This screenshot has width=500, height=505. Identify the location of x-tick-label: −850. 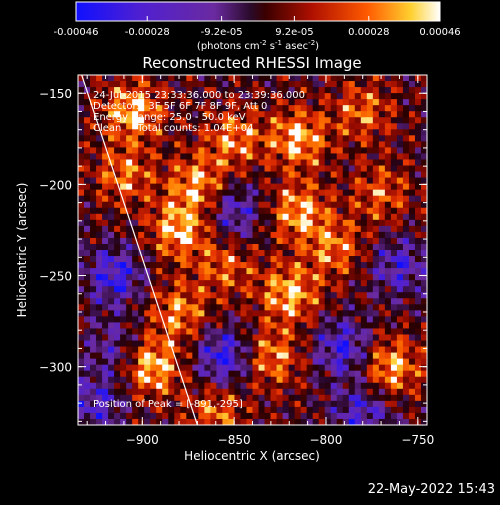
(234, 440).